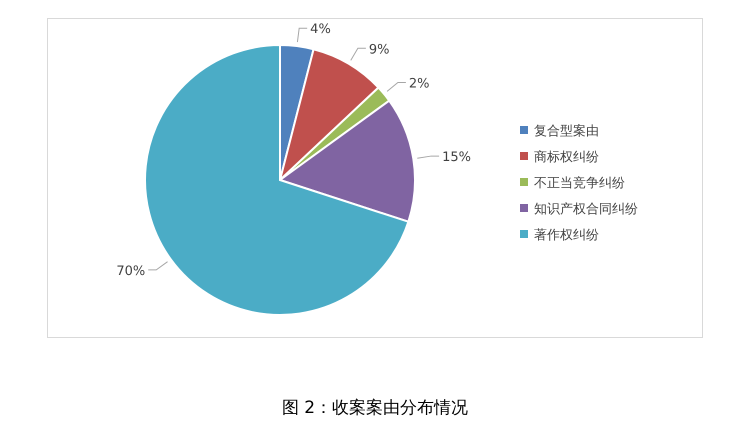  I want to click on text: 图 2：收案案由分布情况, so click(375, 408).